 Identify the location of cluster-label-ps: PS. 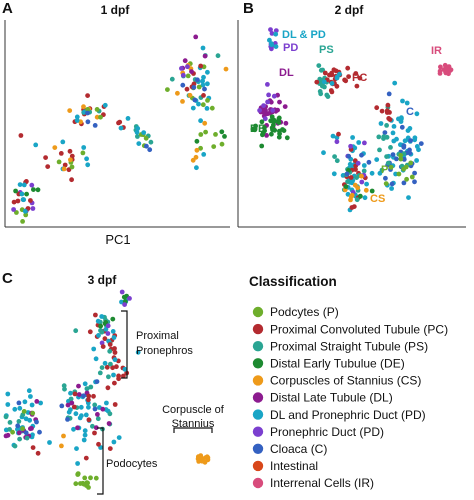
(326, 50).